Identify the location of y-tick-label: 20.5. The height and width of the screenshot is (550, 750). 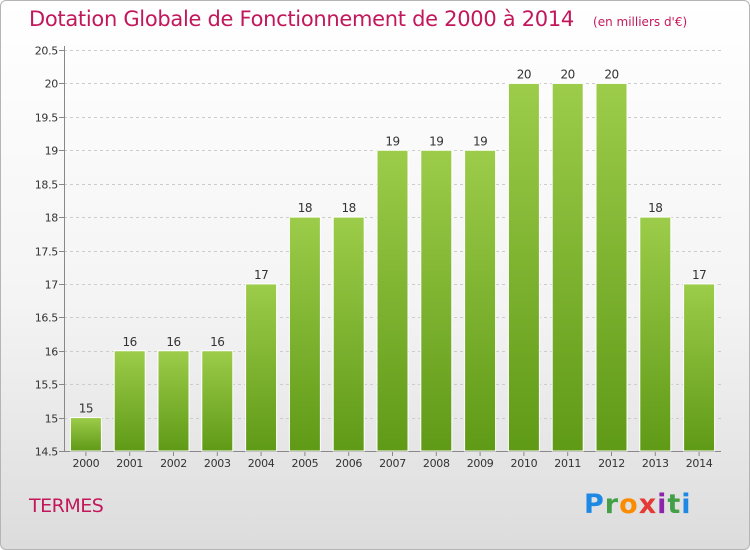
(47, 51).